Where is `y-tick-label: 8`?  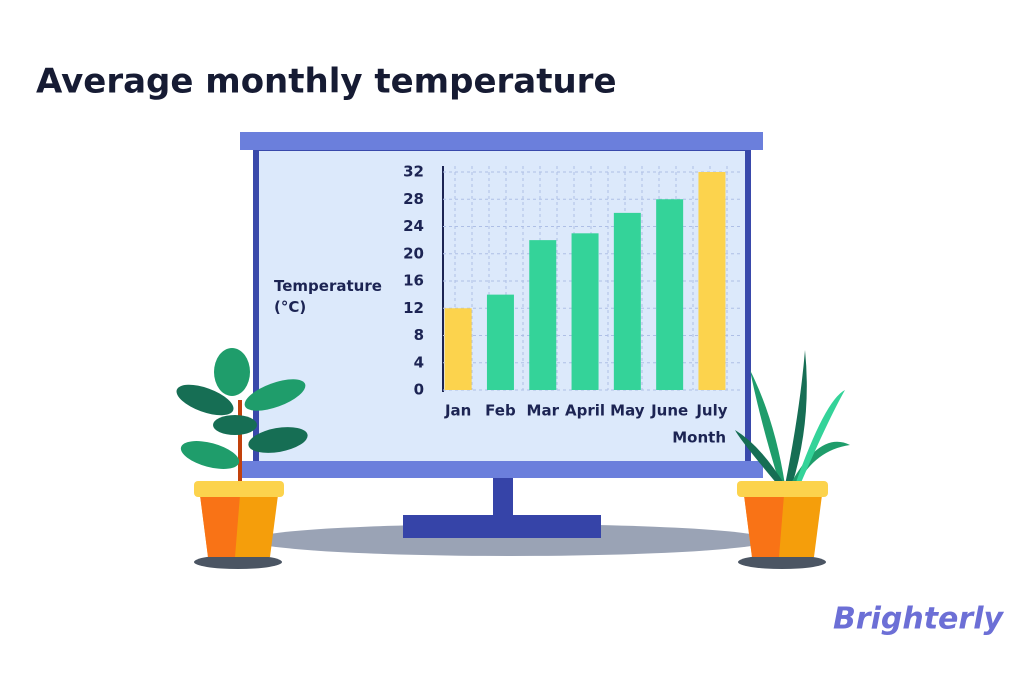 y-tick-label: 8 is located at coordinates (419, 335).